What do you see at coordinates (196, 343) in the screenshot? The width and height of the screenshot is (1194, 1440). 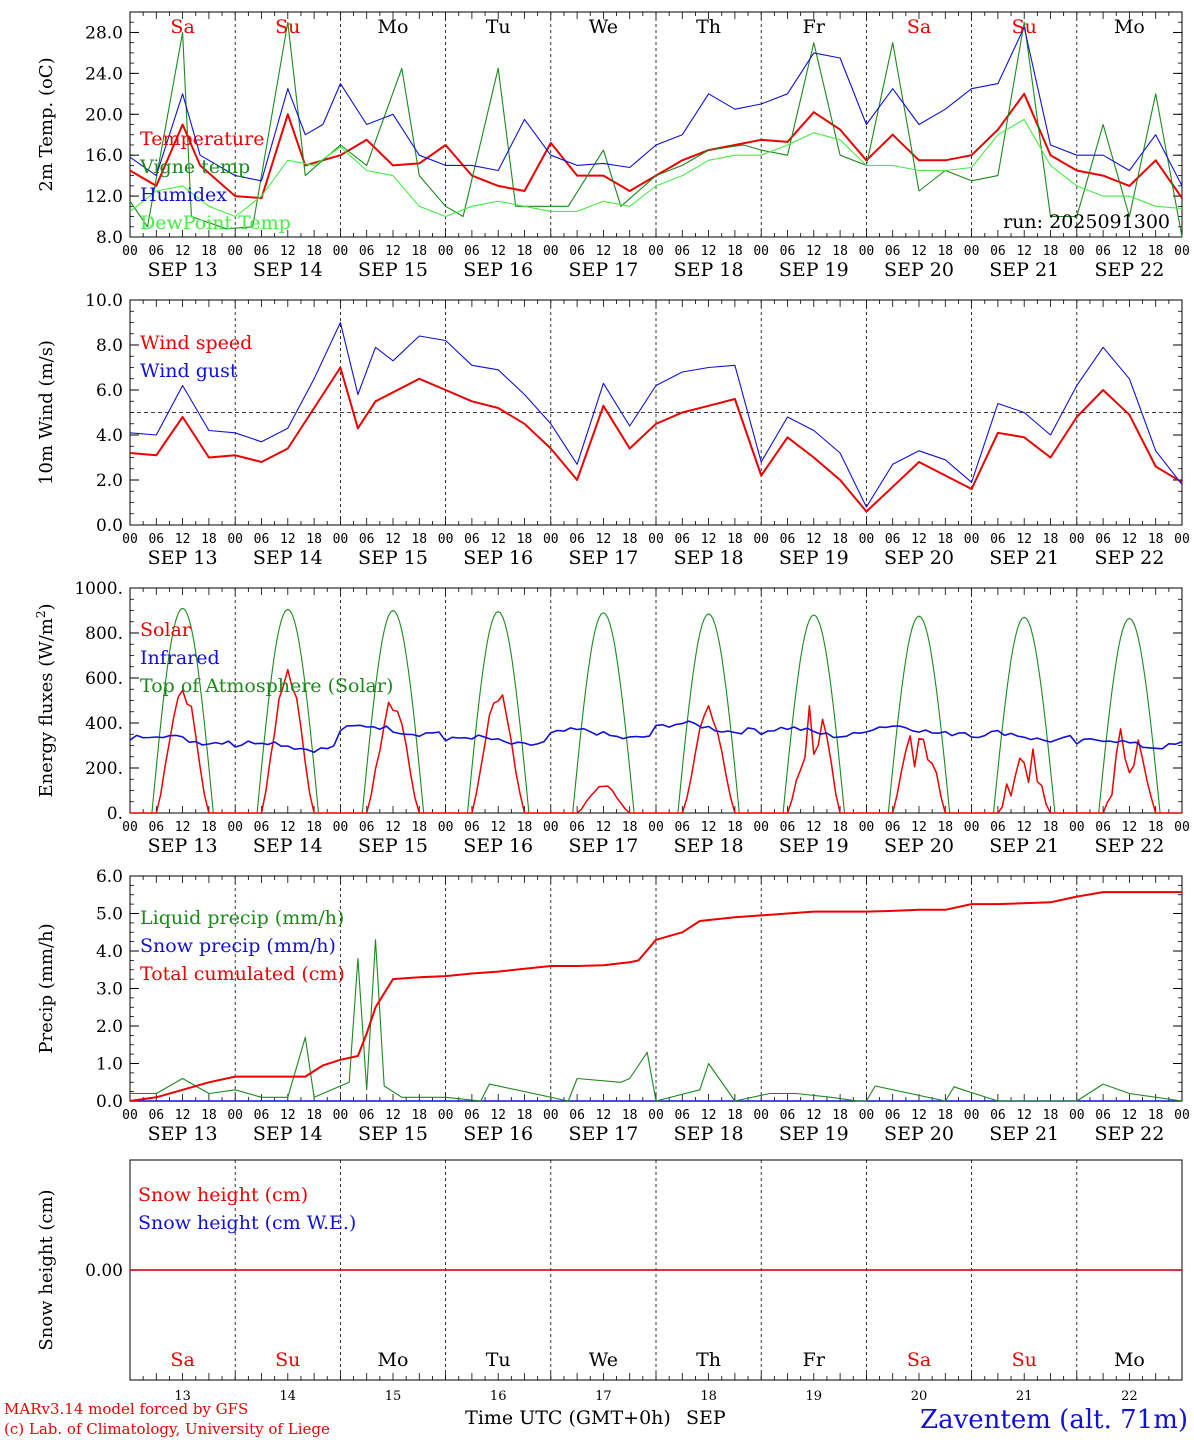 I see `legend-wind-speed: Wind speed` at bounding box center [196, 343].